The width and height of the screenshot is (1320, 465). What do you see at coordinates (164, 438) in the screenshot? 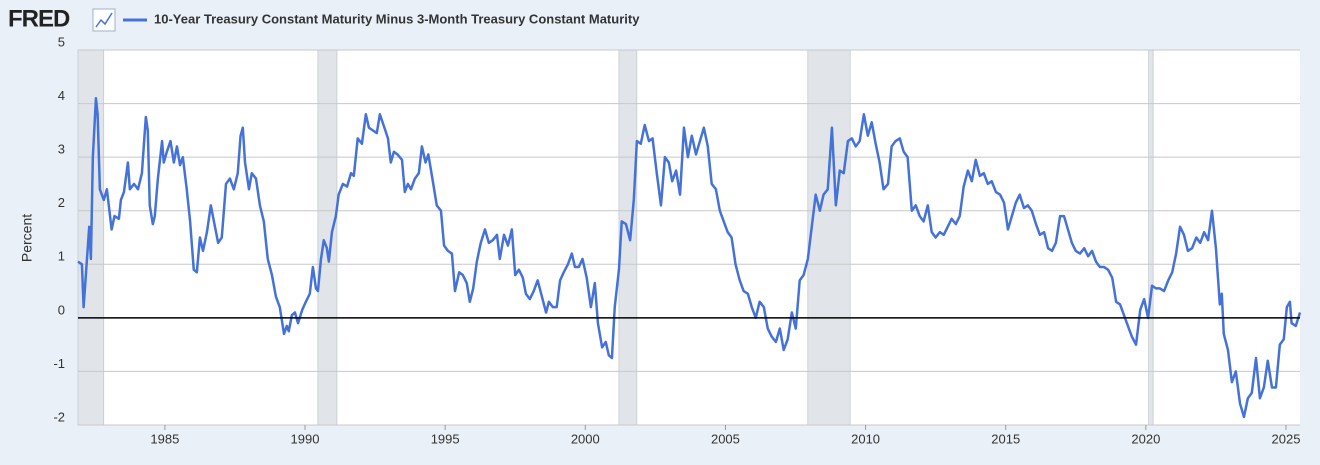
I see `x-tick-label: 1985` at bounding box center [164, 438].